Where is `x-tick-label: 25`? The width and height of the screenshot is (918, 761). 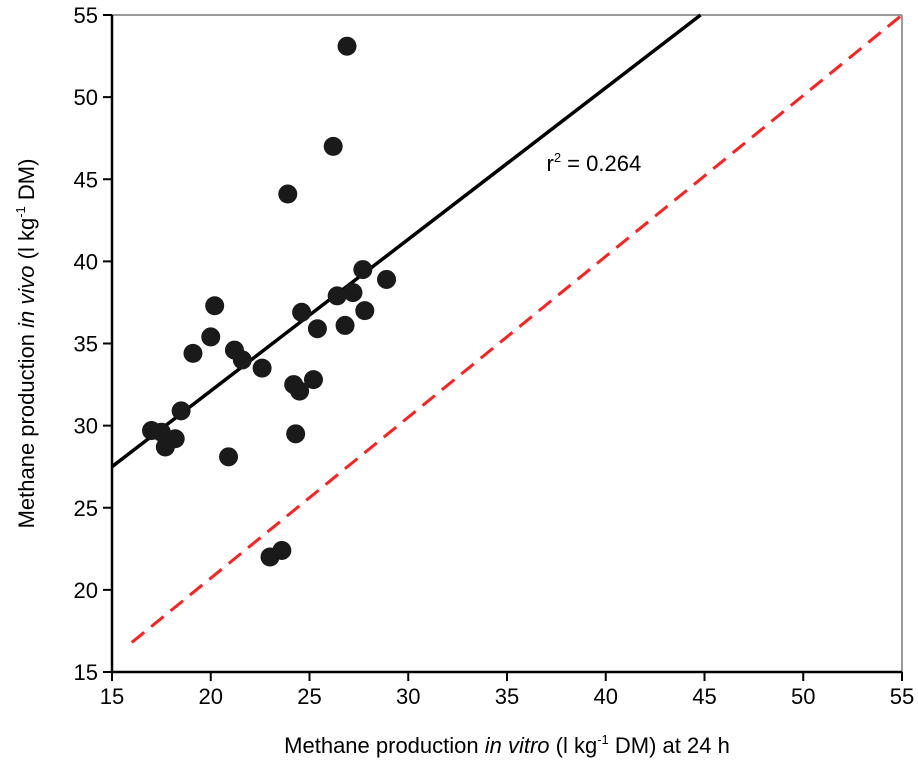 x-tick-label: 25 is located at coordinates (309, 696).